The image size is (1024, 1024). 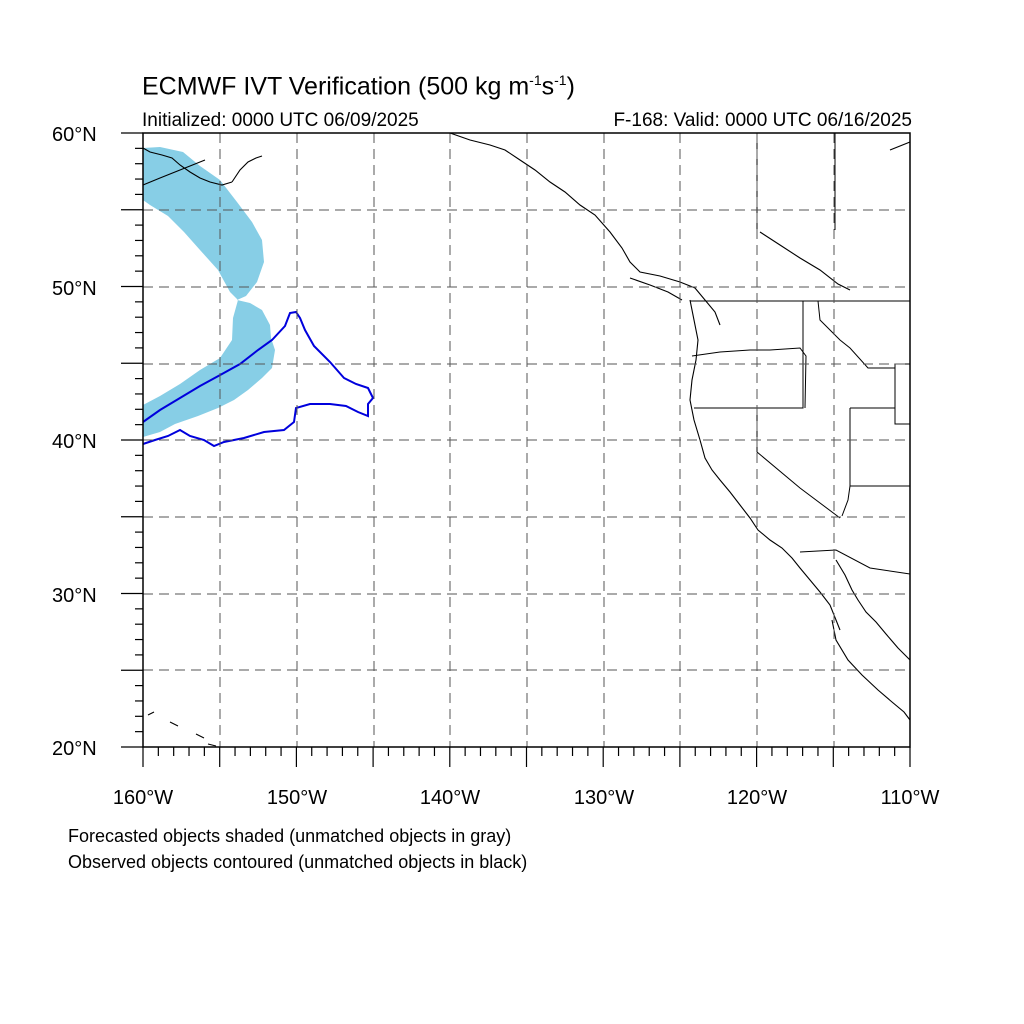 What do you see at coordinates (74, 135) in the screenshot?
I see `lat-label-60: 60°N` at bounding box center [74, 135].